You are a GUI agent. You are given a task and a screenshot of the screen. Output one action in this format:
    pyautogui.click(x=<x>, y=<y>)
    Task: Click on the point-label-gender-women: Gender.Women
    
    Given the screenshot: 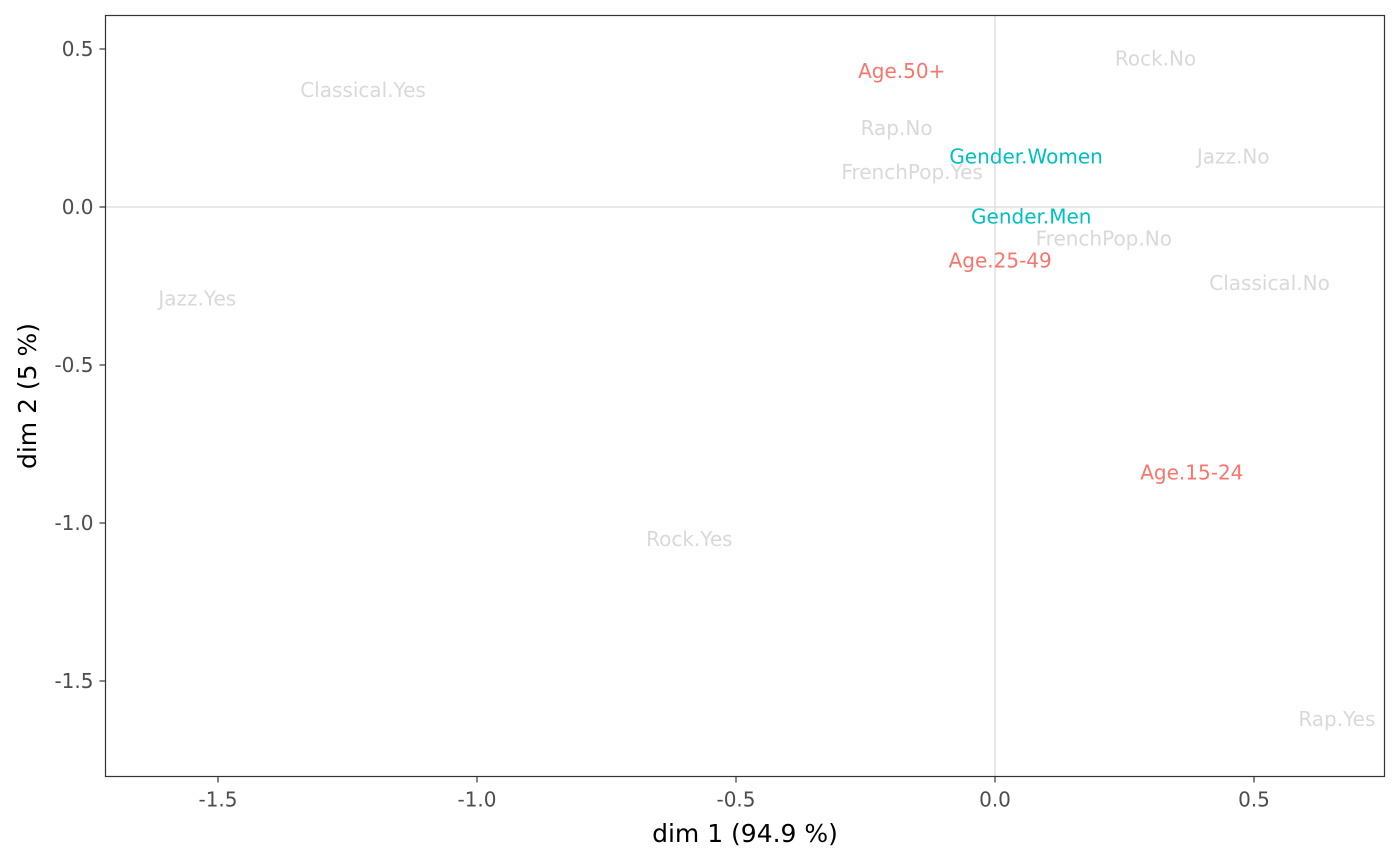 What is the action you would take?
    pyautogui.click(x=1026, y=156)
    